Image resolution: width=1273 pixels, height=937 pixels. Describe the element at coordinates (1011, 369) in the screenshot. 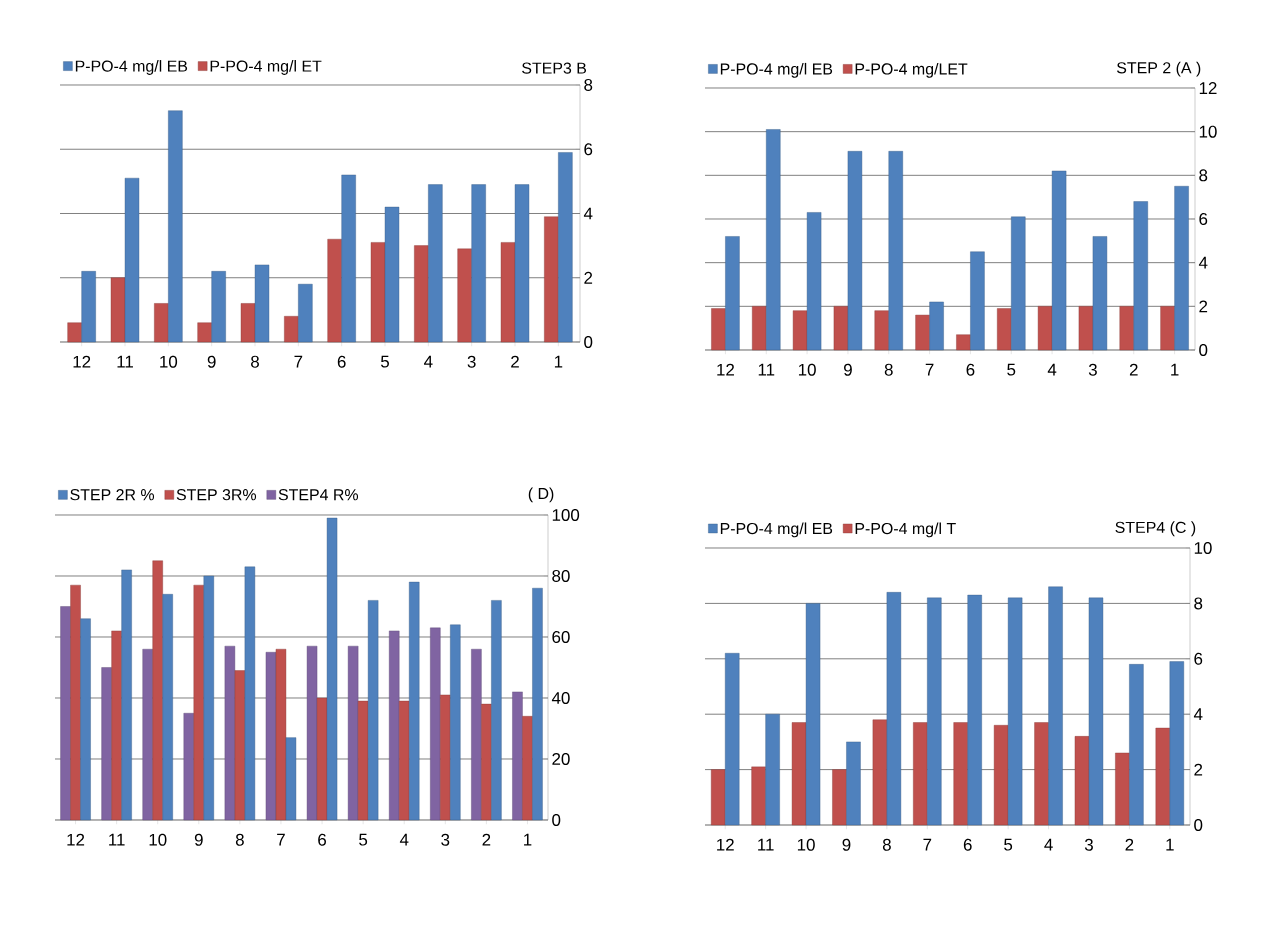

I see `x-tick-label: 5` at that location.